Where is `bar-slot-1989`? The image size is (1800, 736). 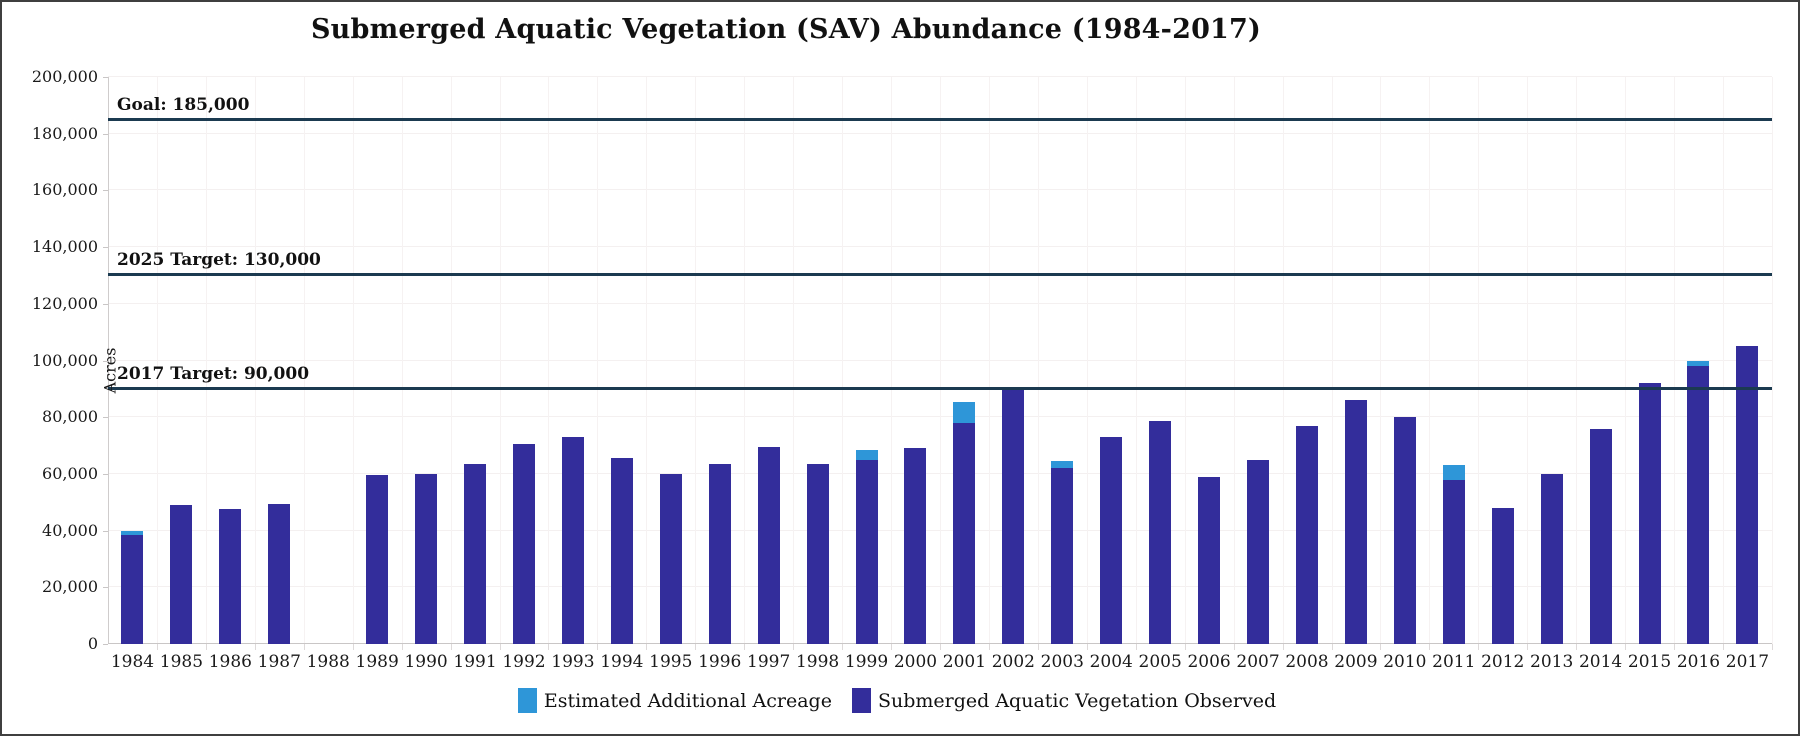
bar-slot-1989 is located at coordinates (377, 360).